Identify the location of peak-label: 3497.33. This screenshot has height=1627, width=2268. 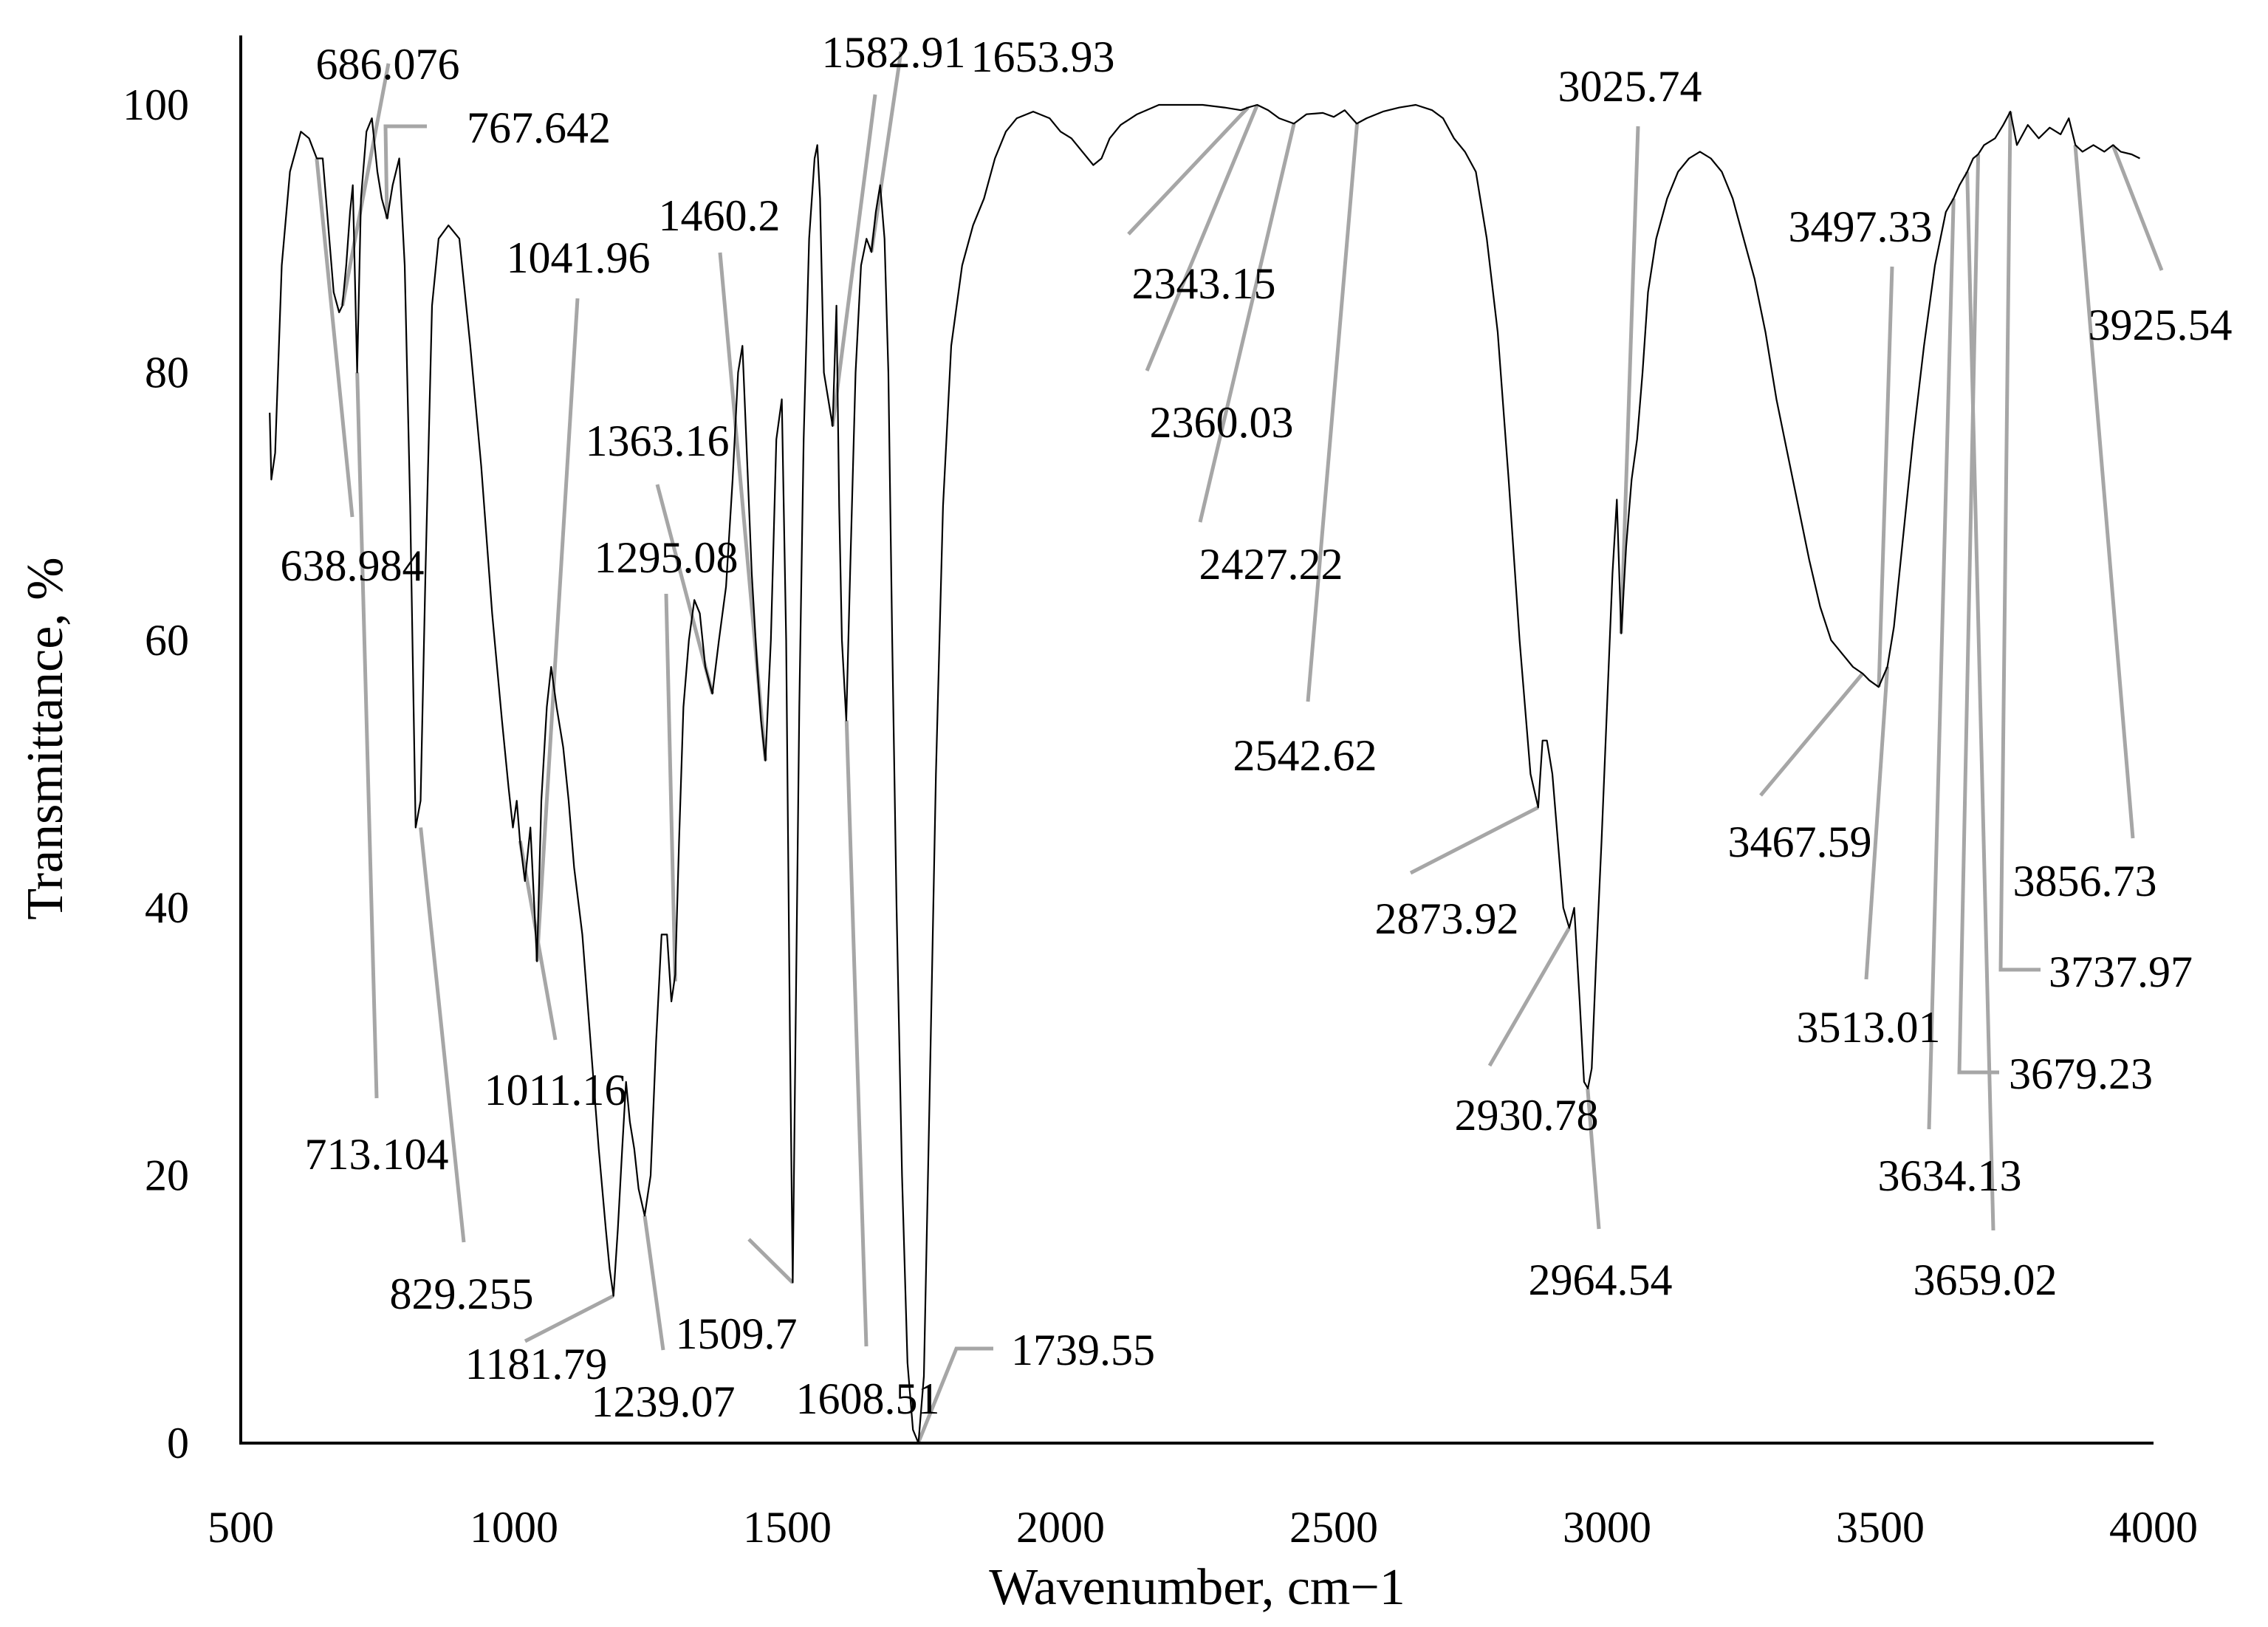
(1861, 226).